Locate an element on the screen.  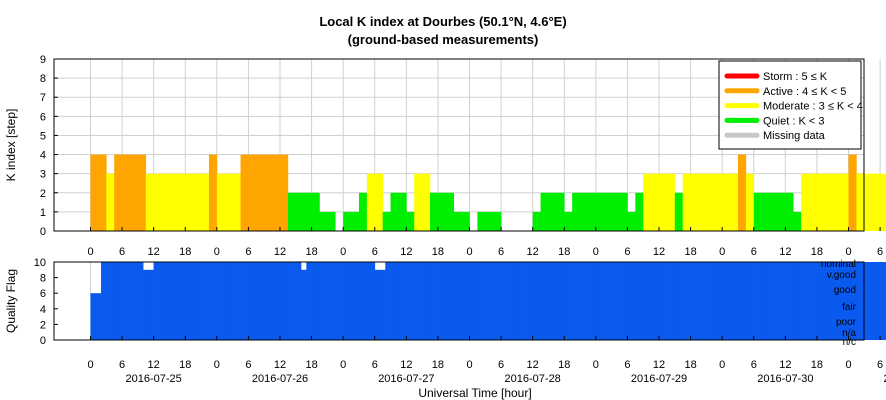
k-y-tick-label: 7 is located at coordinates (43, 98).